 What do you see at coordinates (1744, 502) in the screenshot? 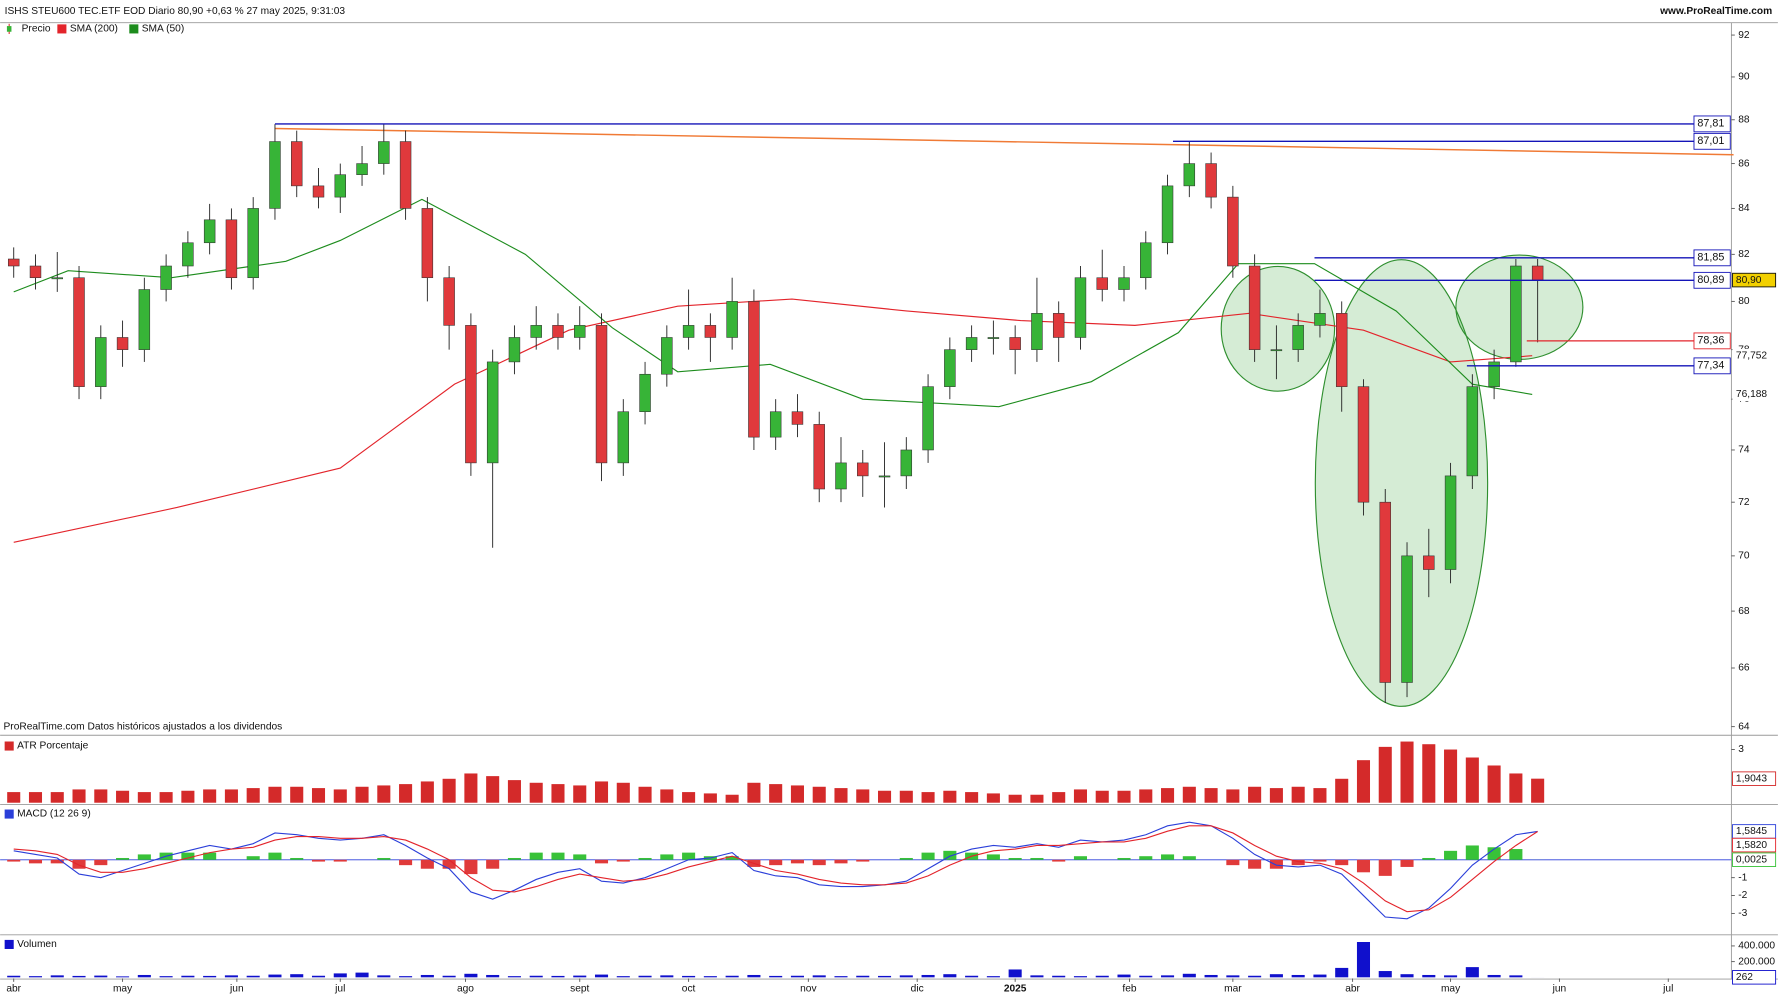
I see `y-tick-label: 72` at bounding box center [1744, 502].